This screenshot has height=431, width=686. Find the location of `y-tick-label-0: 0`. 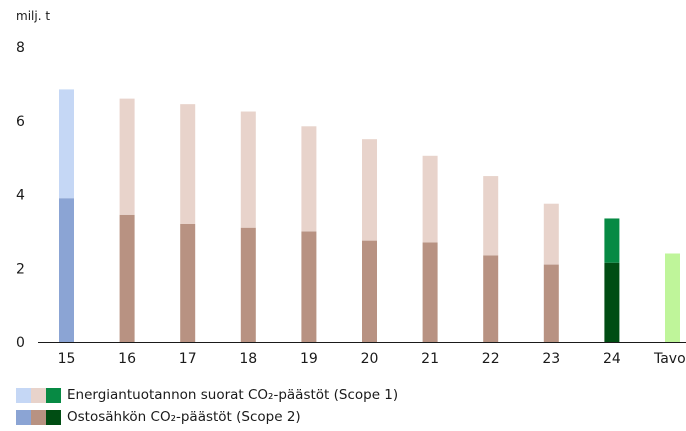

y-tick-label-0: 0 is located at coordinates (20, 343).